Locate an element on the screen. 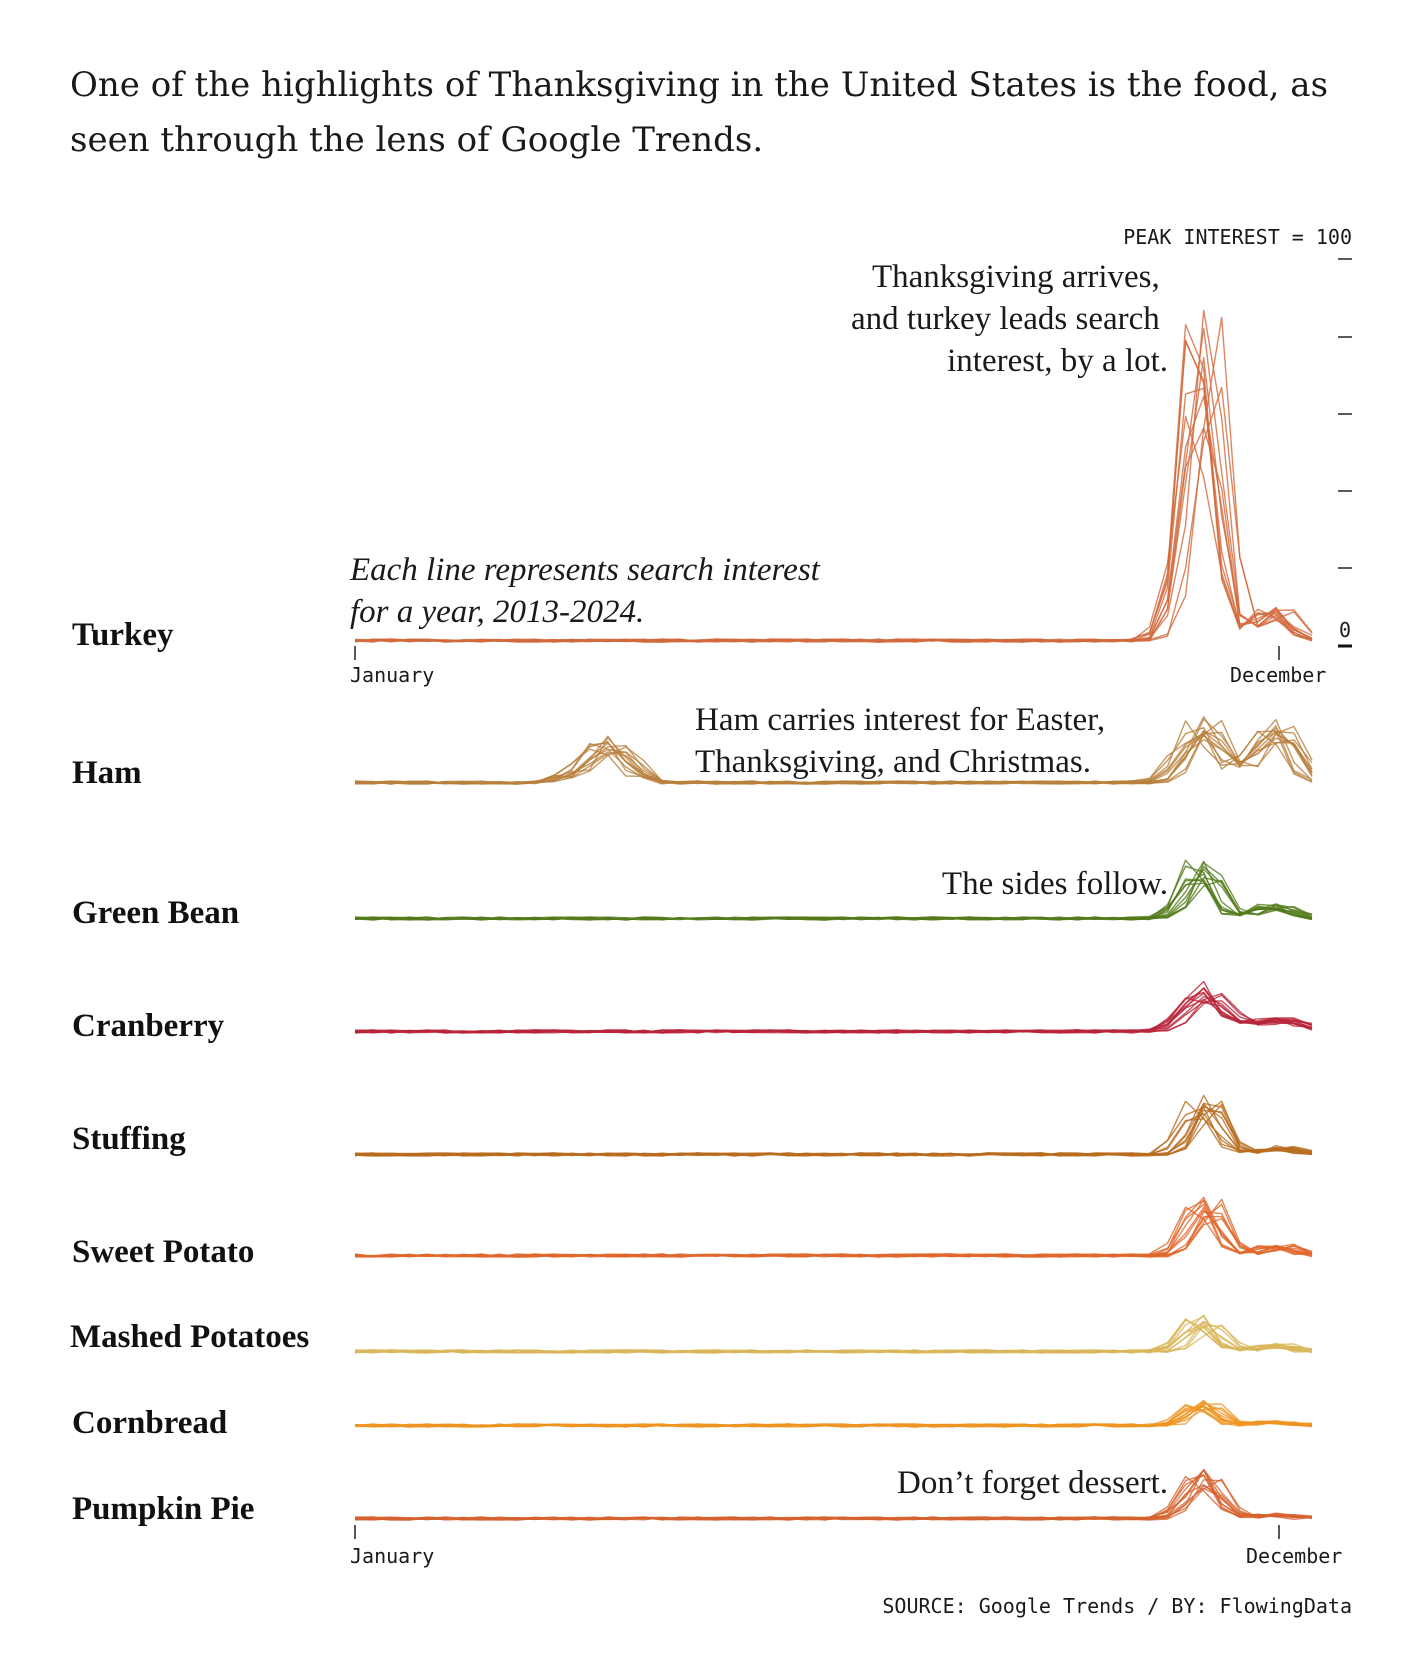 The image size is (1420, 1675). series-line-cornbread-2024 is located at coordinates (833, 1416).